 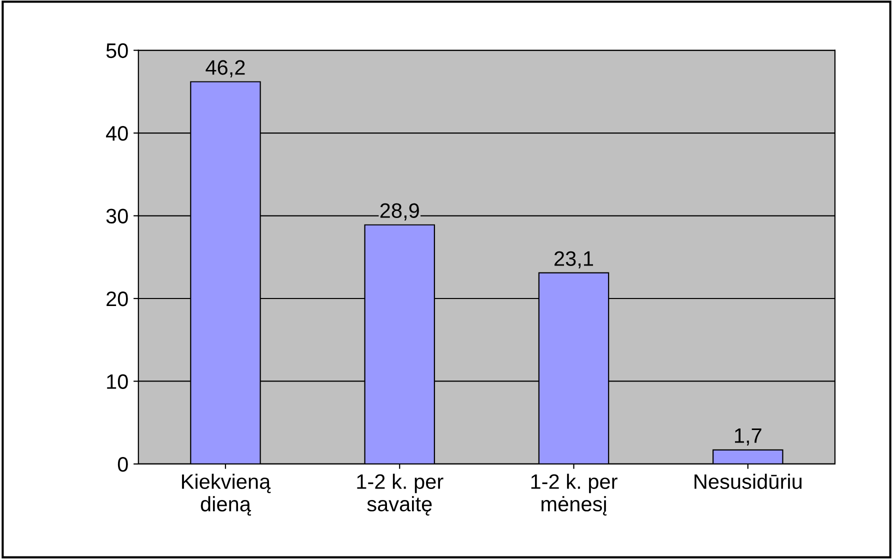 What do you see at coordinates (117, 299) in the screenshot?
I see `y-tick-label: 20` at bounding box center [117, 299].